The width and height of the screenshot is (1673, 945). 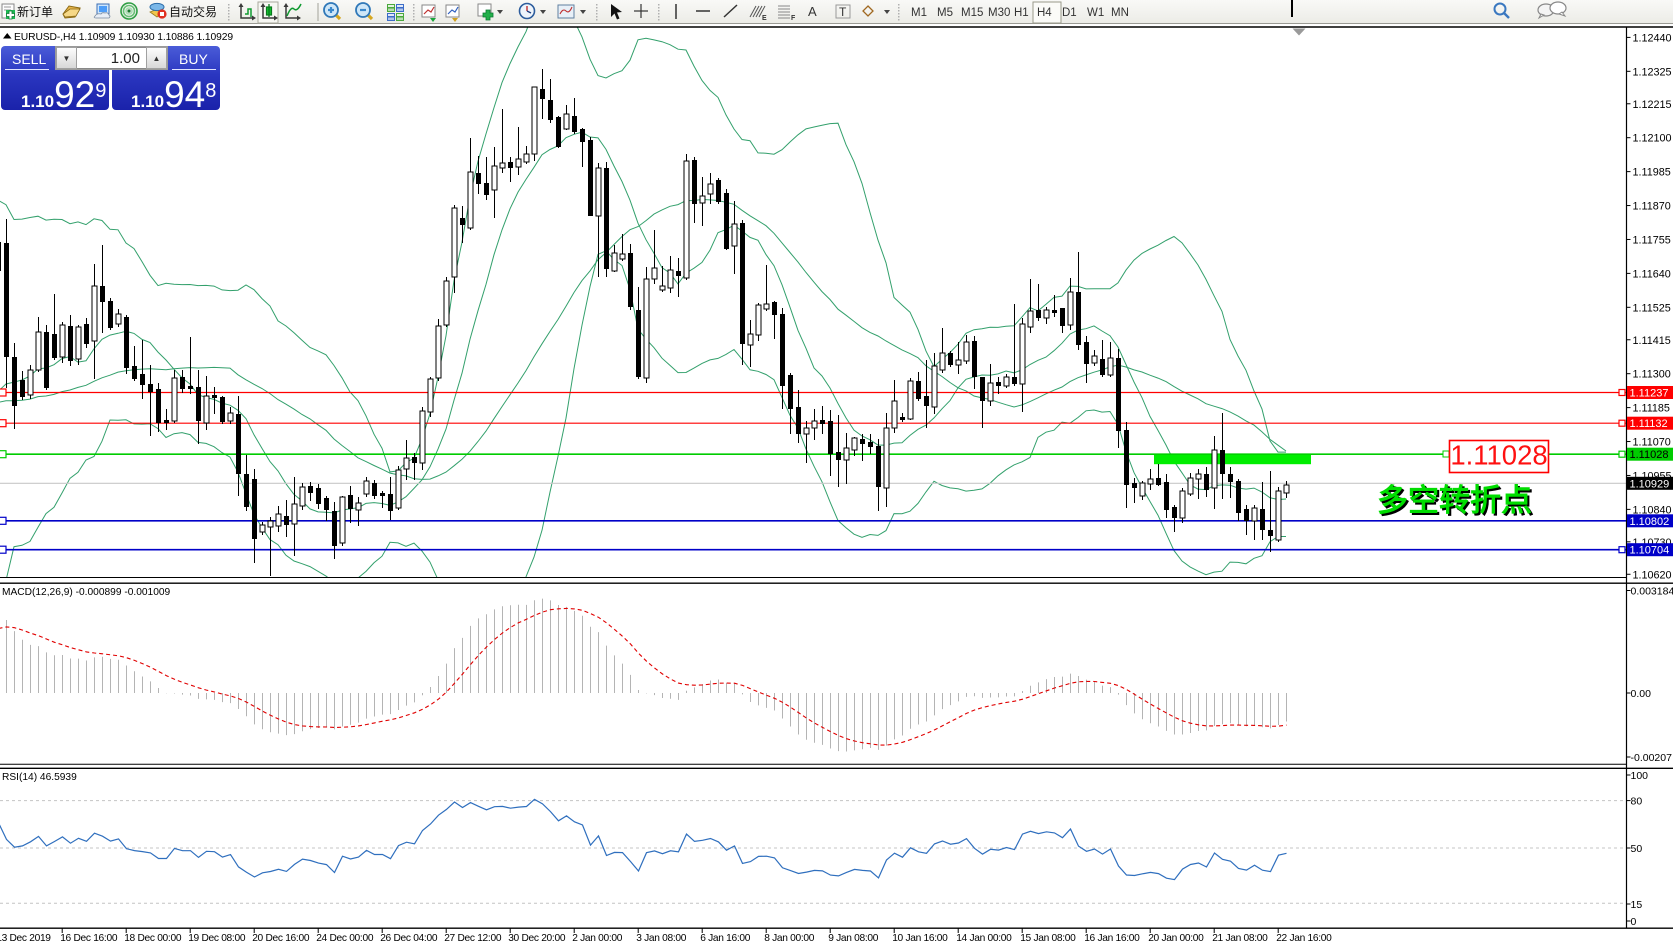 I want to click on svg-text: M1, so click(x=919, y=13).